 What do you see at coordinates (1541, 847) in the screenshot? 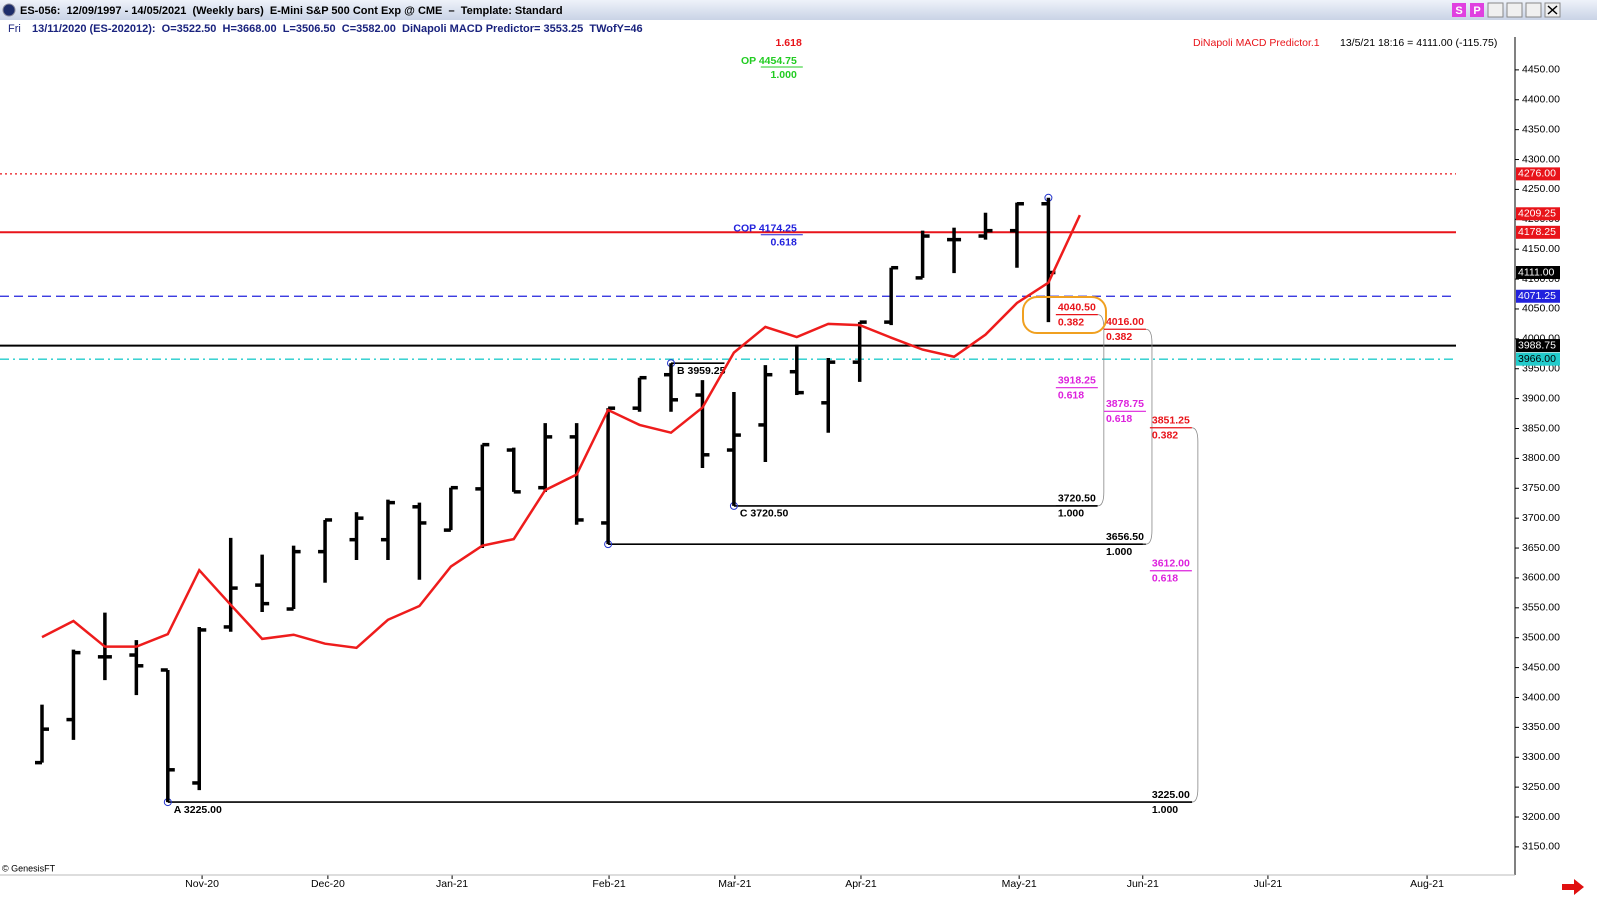
I see `y-tick-label: 3150.00` at bounding box center [1541, 847].